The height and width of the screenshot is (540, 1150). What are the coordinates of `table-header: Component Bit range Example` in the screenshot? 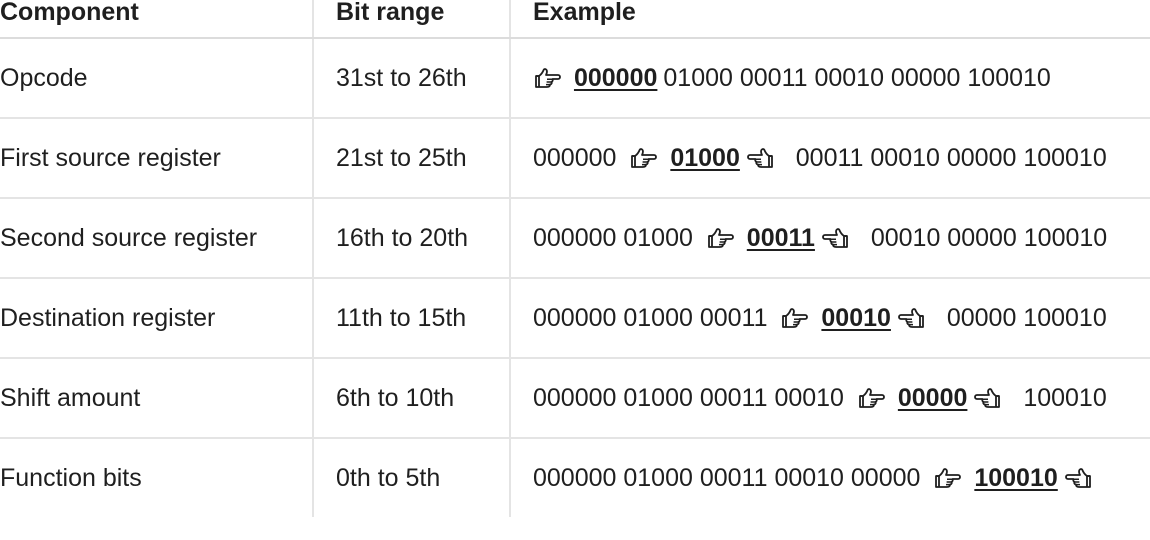 It's located at (575, 19).